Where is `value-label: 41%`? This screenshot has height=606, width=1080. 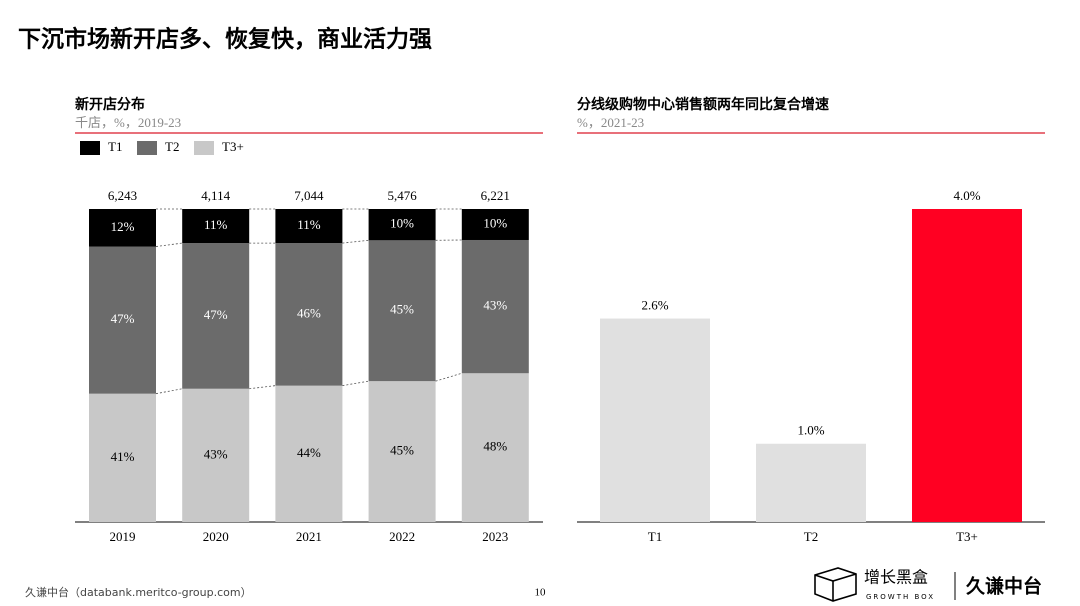 value-label: 41% is located at coordinates (123, 456).